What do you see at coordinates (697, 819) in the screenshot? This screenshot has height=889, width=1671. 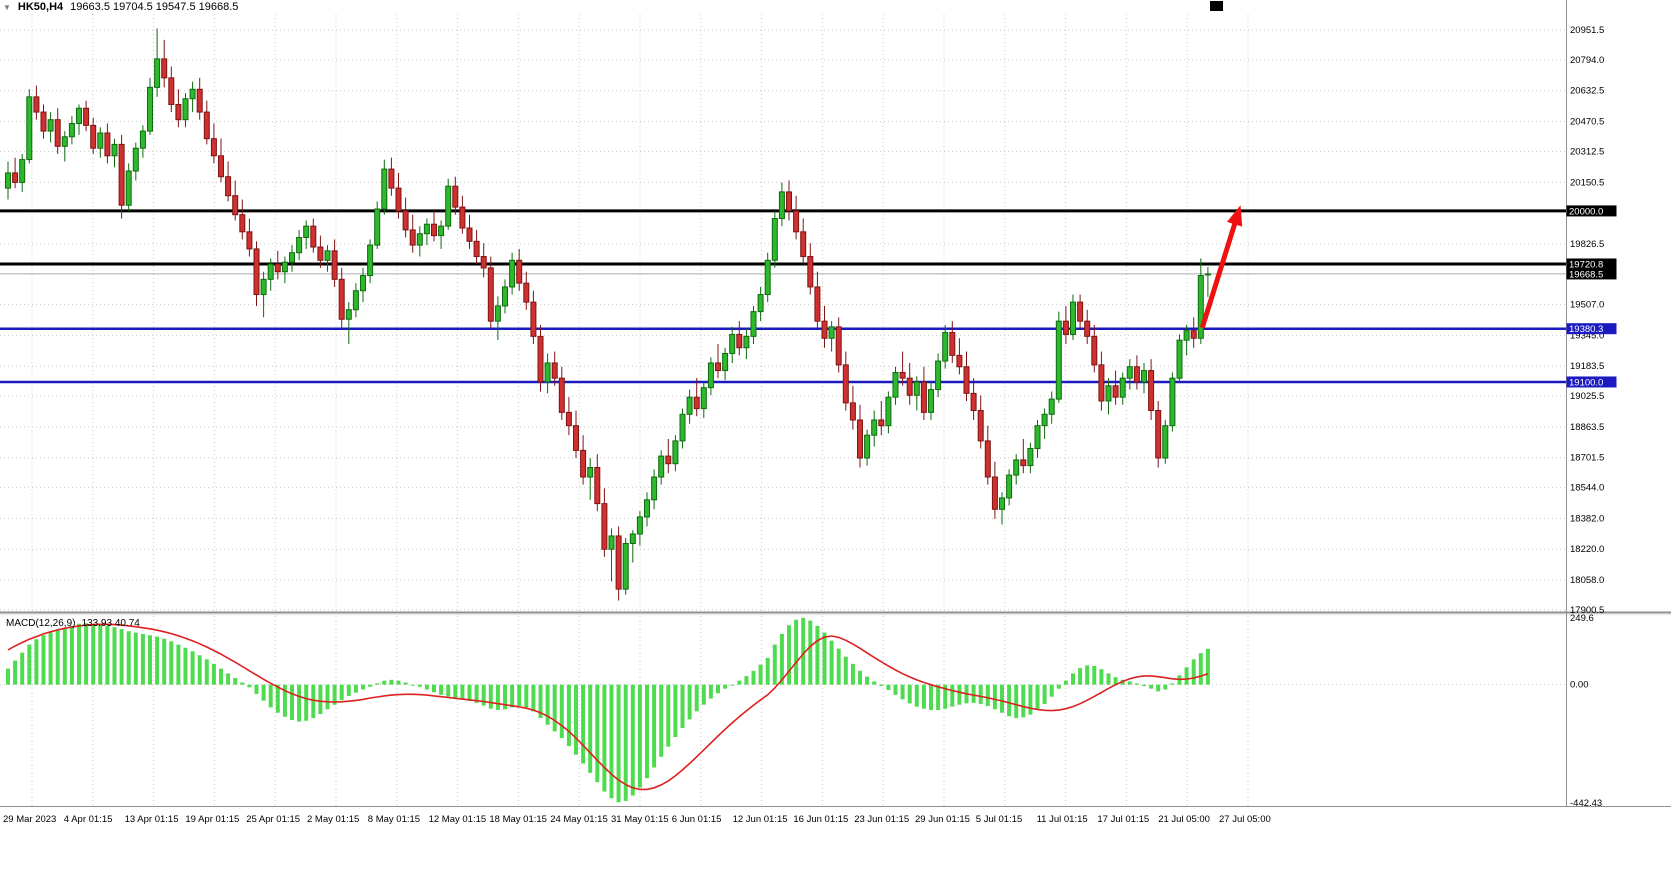 I see `svg-text: 6 Jun 01:15` at bounding box center [697, 819].